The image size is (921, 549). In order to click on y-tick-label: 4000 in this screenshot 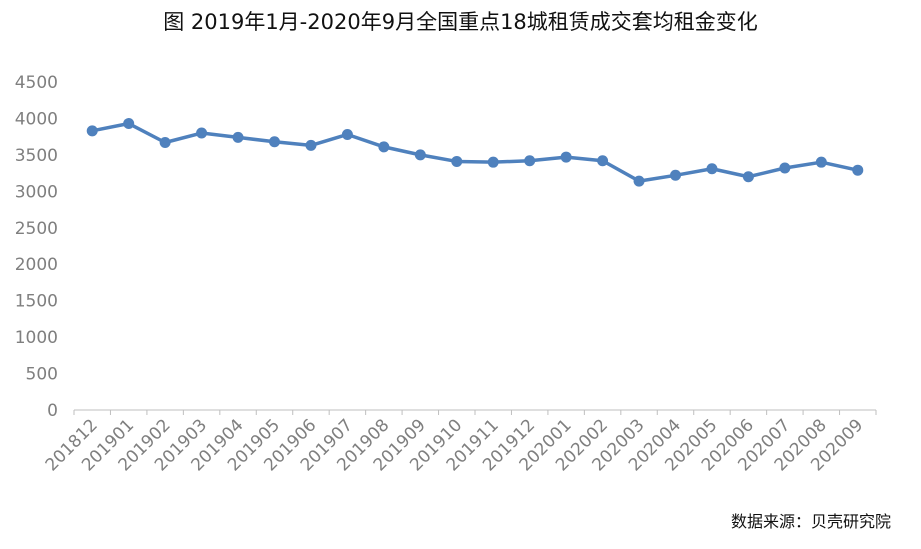, I will do `click(36, 119)`.